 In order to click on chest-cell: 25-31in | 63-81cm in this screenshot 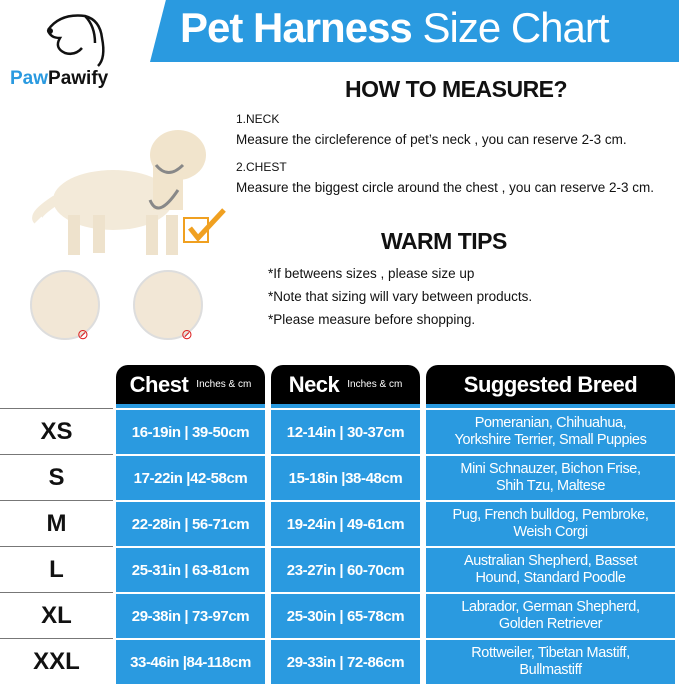, I will do `click(190, 570)`.